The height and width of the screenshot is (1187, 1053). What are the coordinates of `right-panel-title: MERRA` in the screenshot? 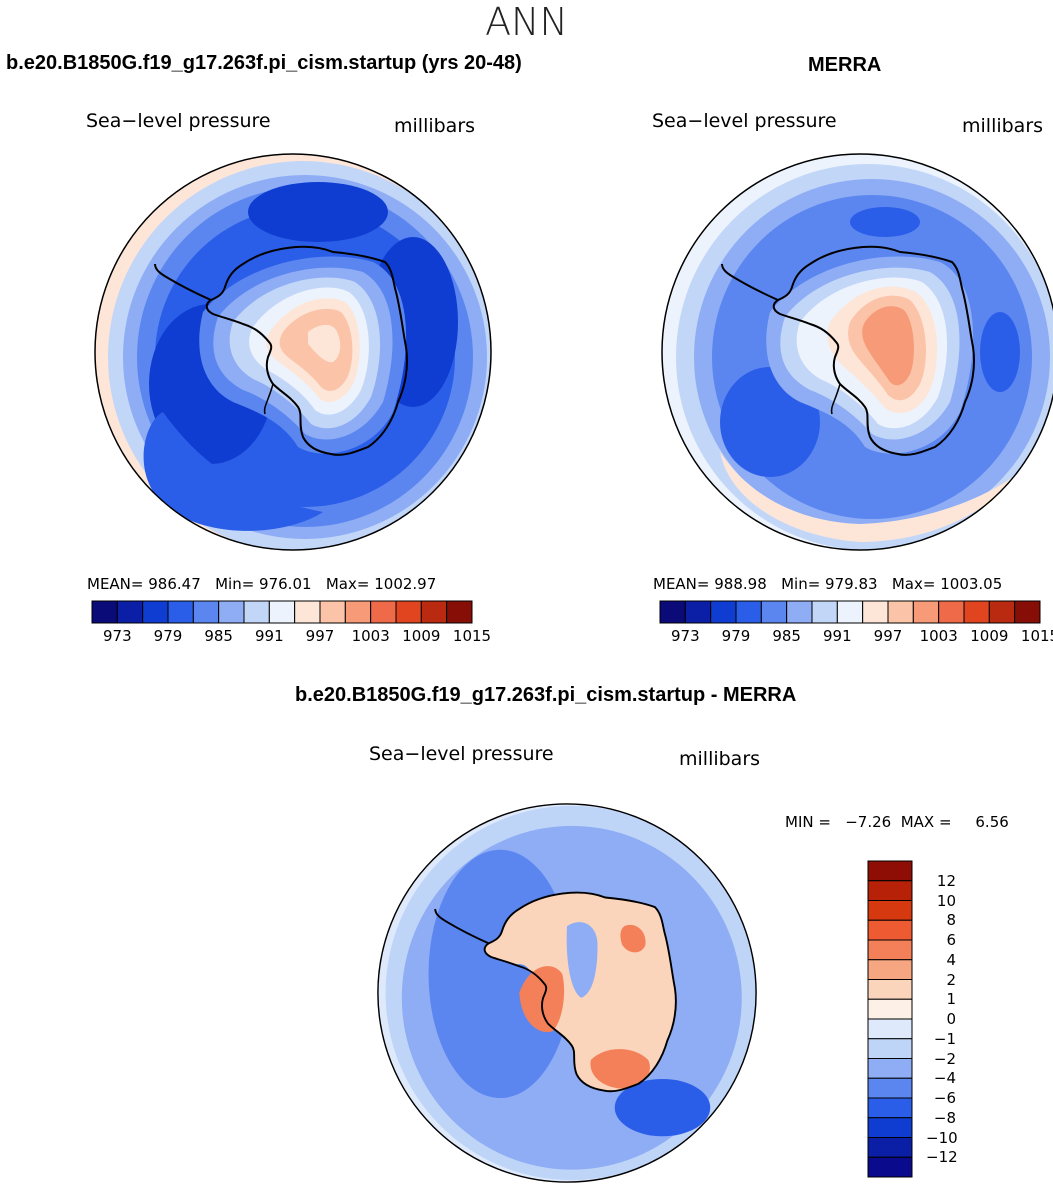 It's located at (845, 65).